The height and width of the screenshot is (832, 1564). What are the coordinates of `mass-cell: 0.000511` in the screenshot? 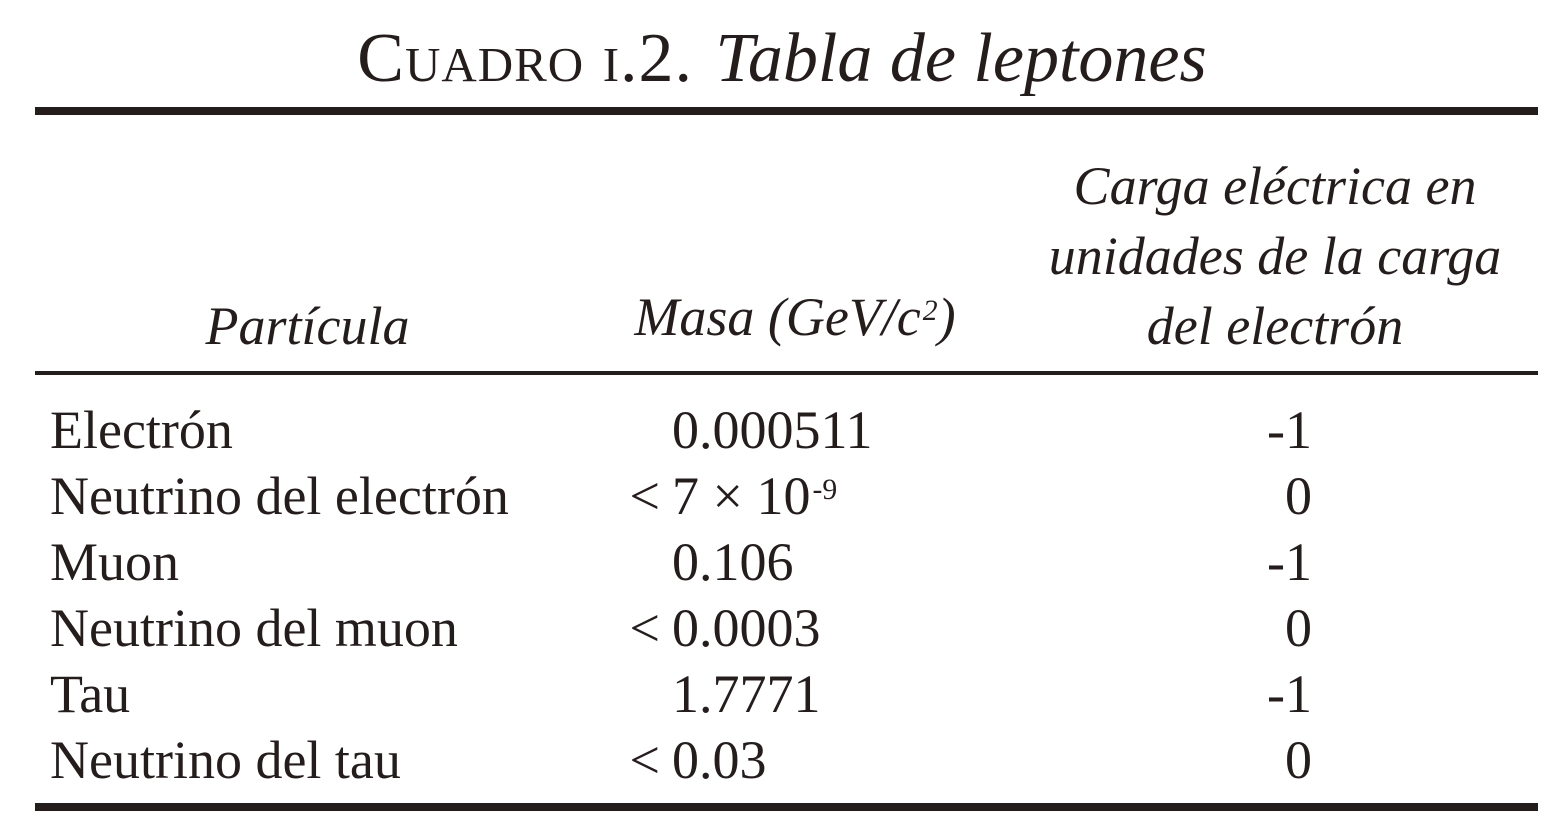 It's located at (795, 434).